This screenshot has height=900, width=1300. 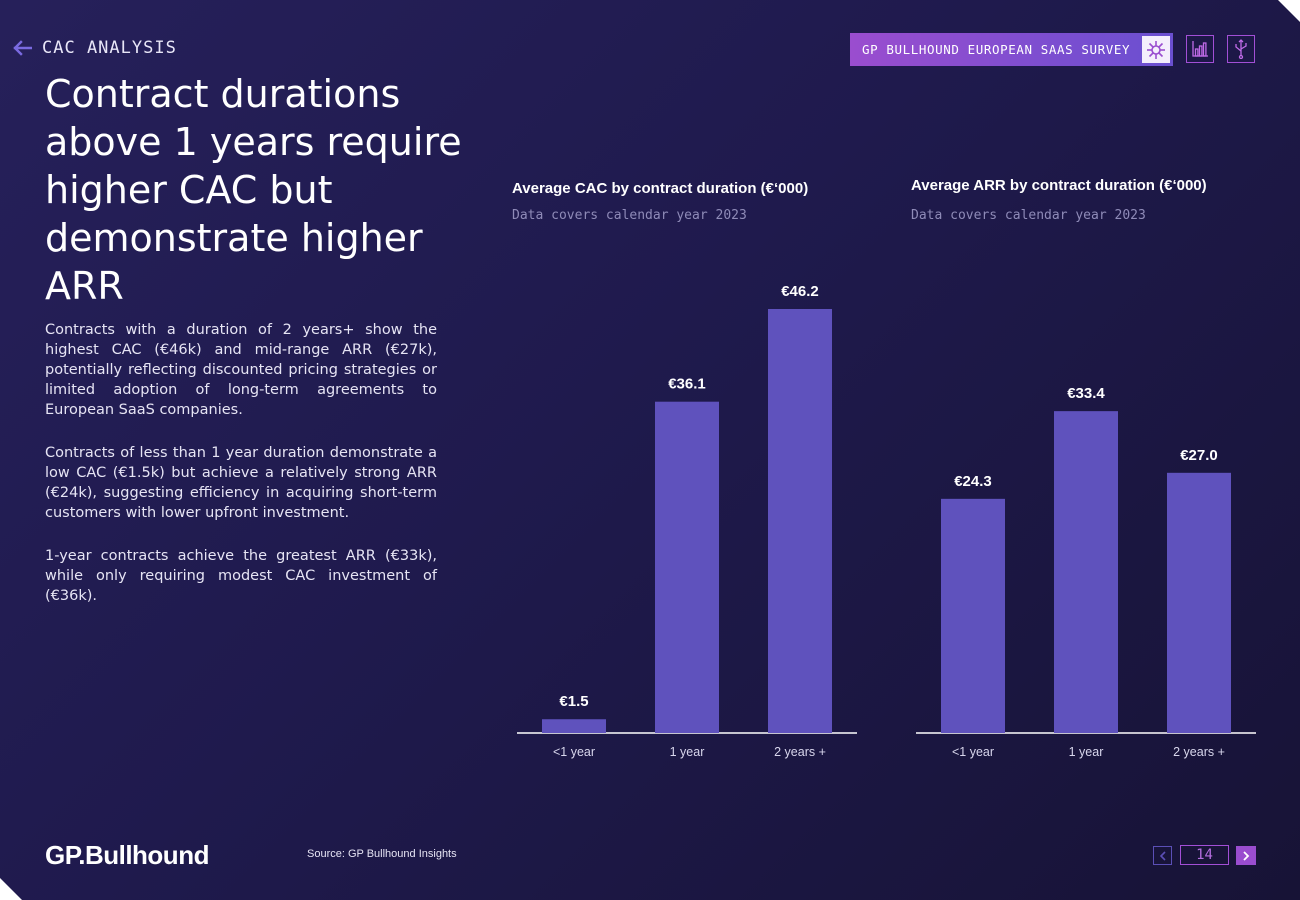 I want to click on survey-button: GP BULLHOUND EUROPEAN SAAS SURVEY, so click(x=1011, y=49).